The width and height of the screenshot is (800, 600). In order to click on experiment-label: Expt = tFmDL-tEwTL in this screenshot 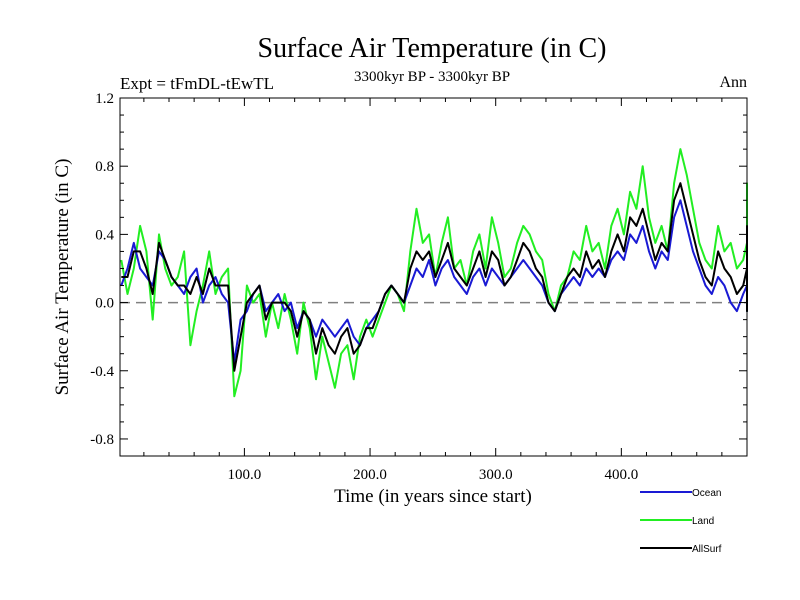, I will do `click(197, 83)`.